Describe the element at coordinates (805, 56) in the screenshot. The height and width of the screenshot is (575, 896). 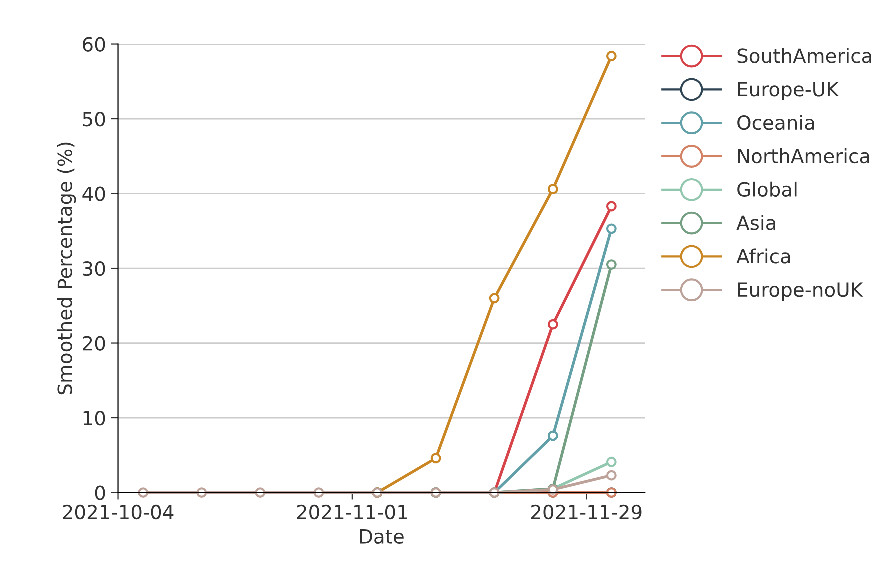
I see `legend-label: SouthAmerica` at that location.